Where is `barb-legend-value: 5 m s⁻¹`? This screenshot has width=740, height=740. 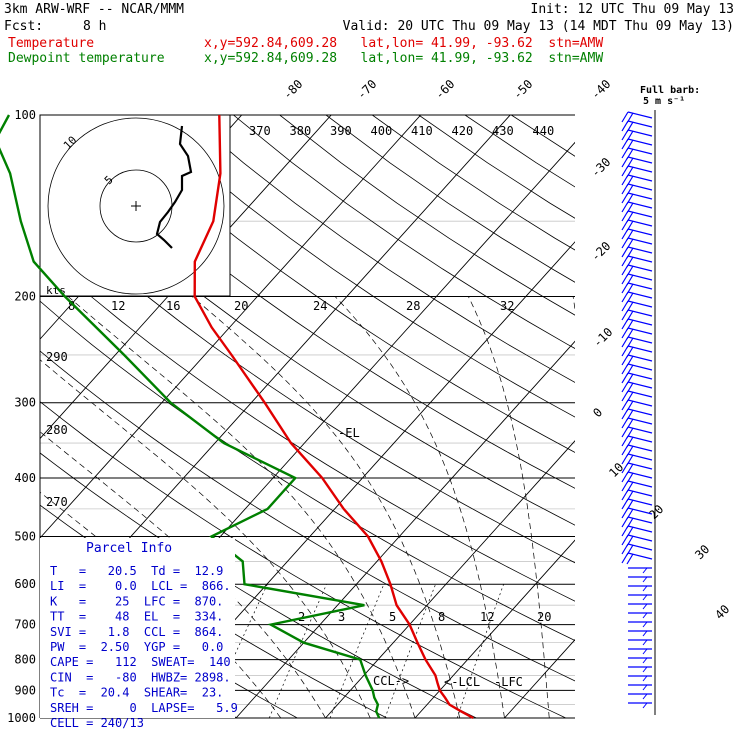 barb-legend-value: 5 m s⁻¹ is located at coordinates (664, 101).